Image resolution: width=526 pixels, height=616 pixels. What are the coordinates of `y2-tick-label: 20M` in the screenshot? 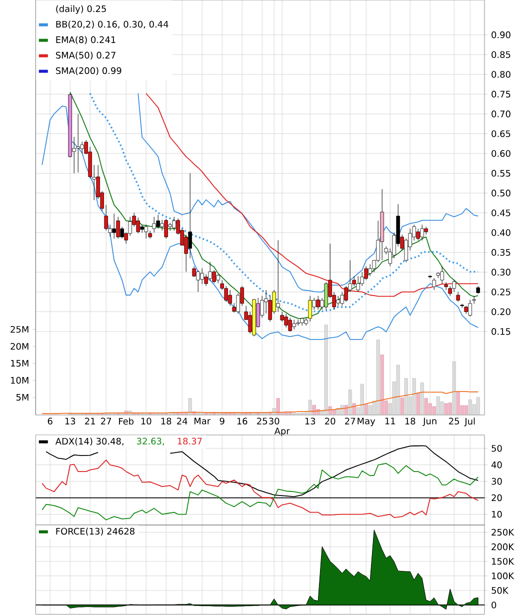 It's located at (19, 346).